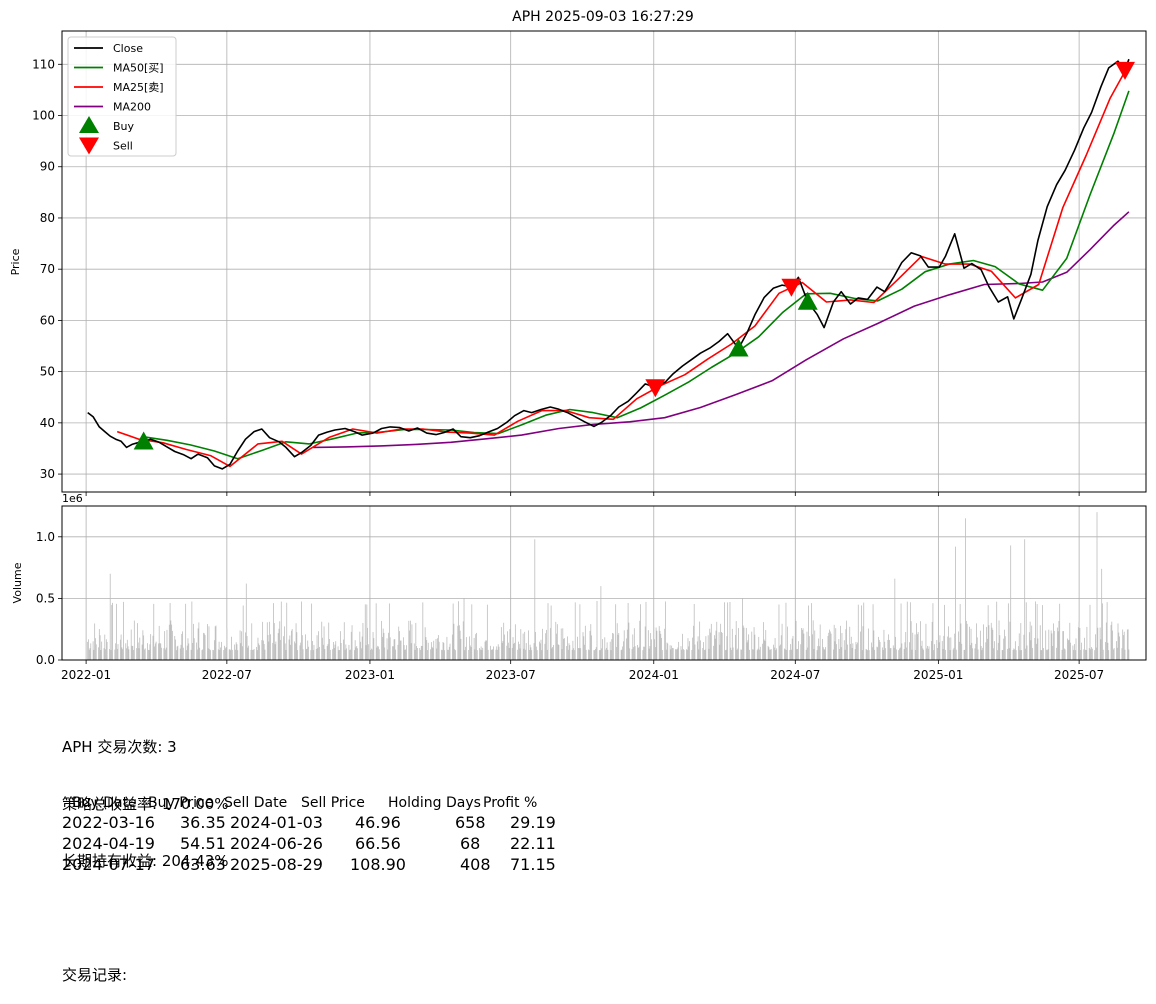 This screenshot has width=1156, height=1004. Describe the element at coordinates (122, 96) in the screenshot. I see `legend: Close MA50[买] MA25[卖] MA200 Buy Sell` at that location.